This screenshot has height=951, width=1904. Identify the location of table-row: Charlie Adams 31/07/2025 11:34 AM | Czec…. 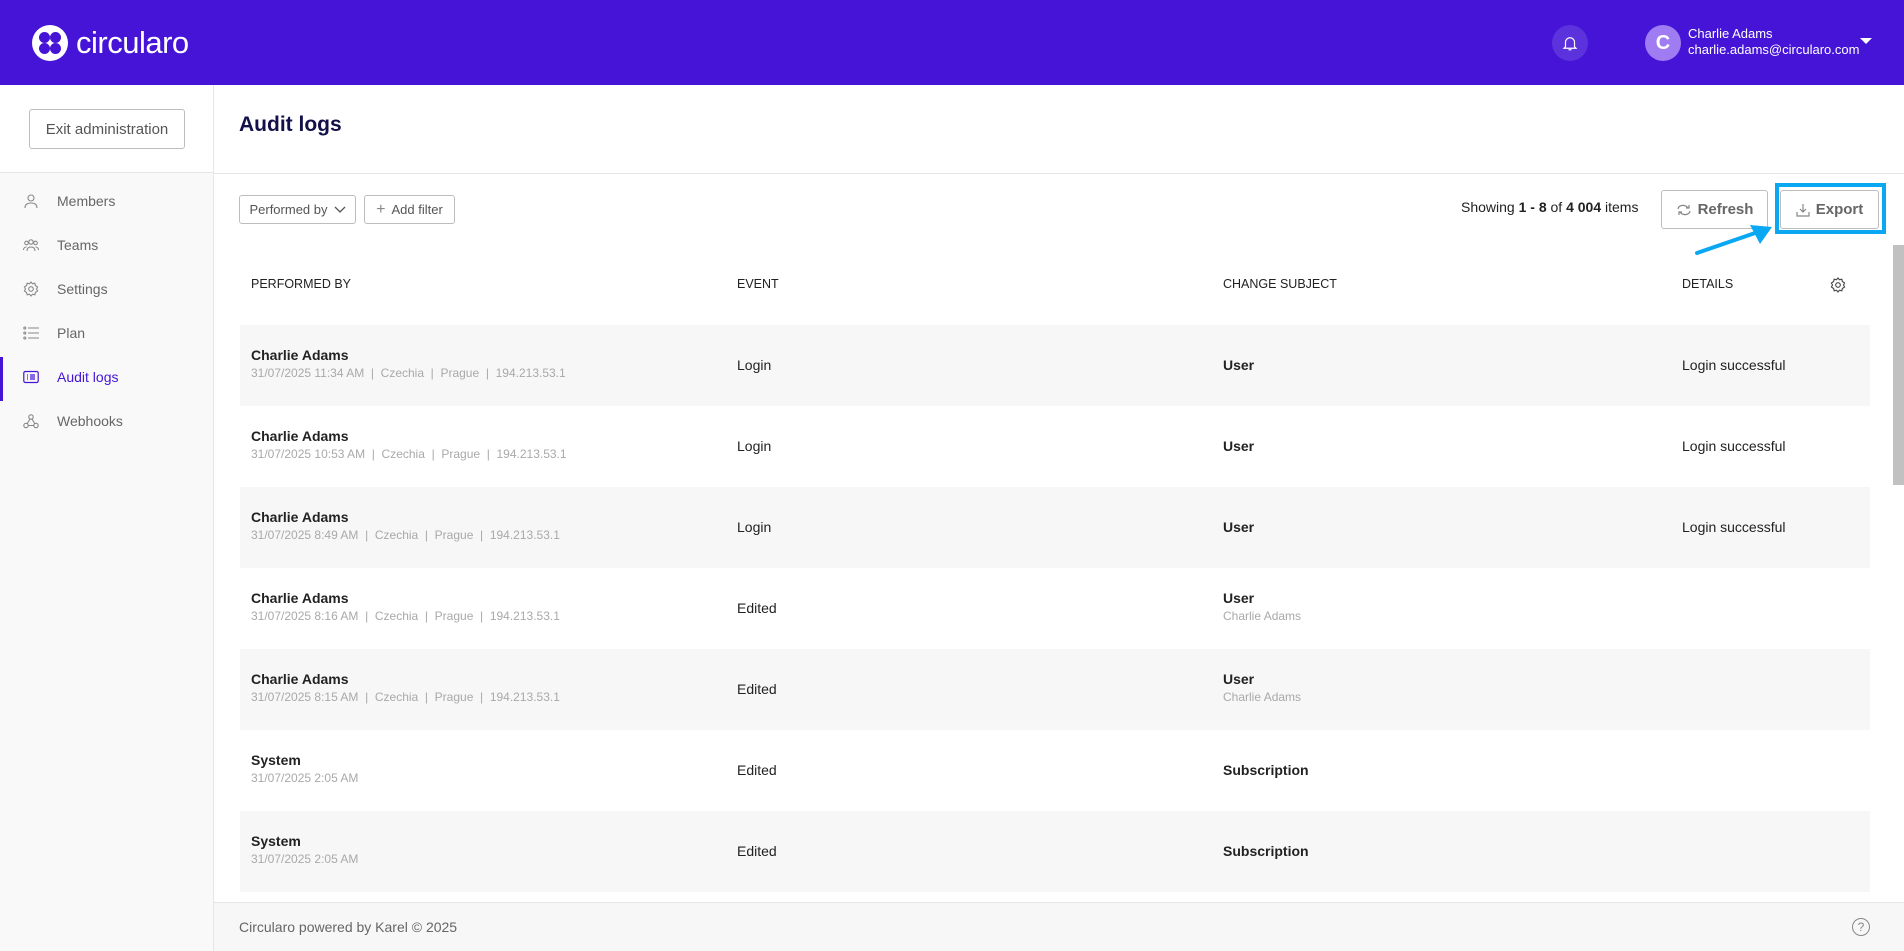
(1055, 365).